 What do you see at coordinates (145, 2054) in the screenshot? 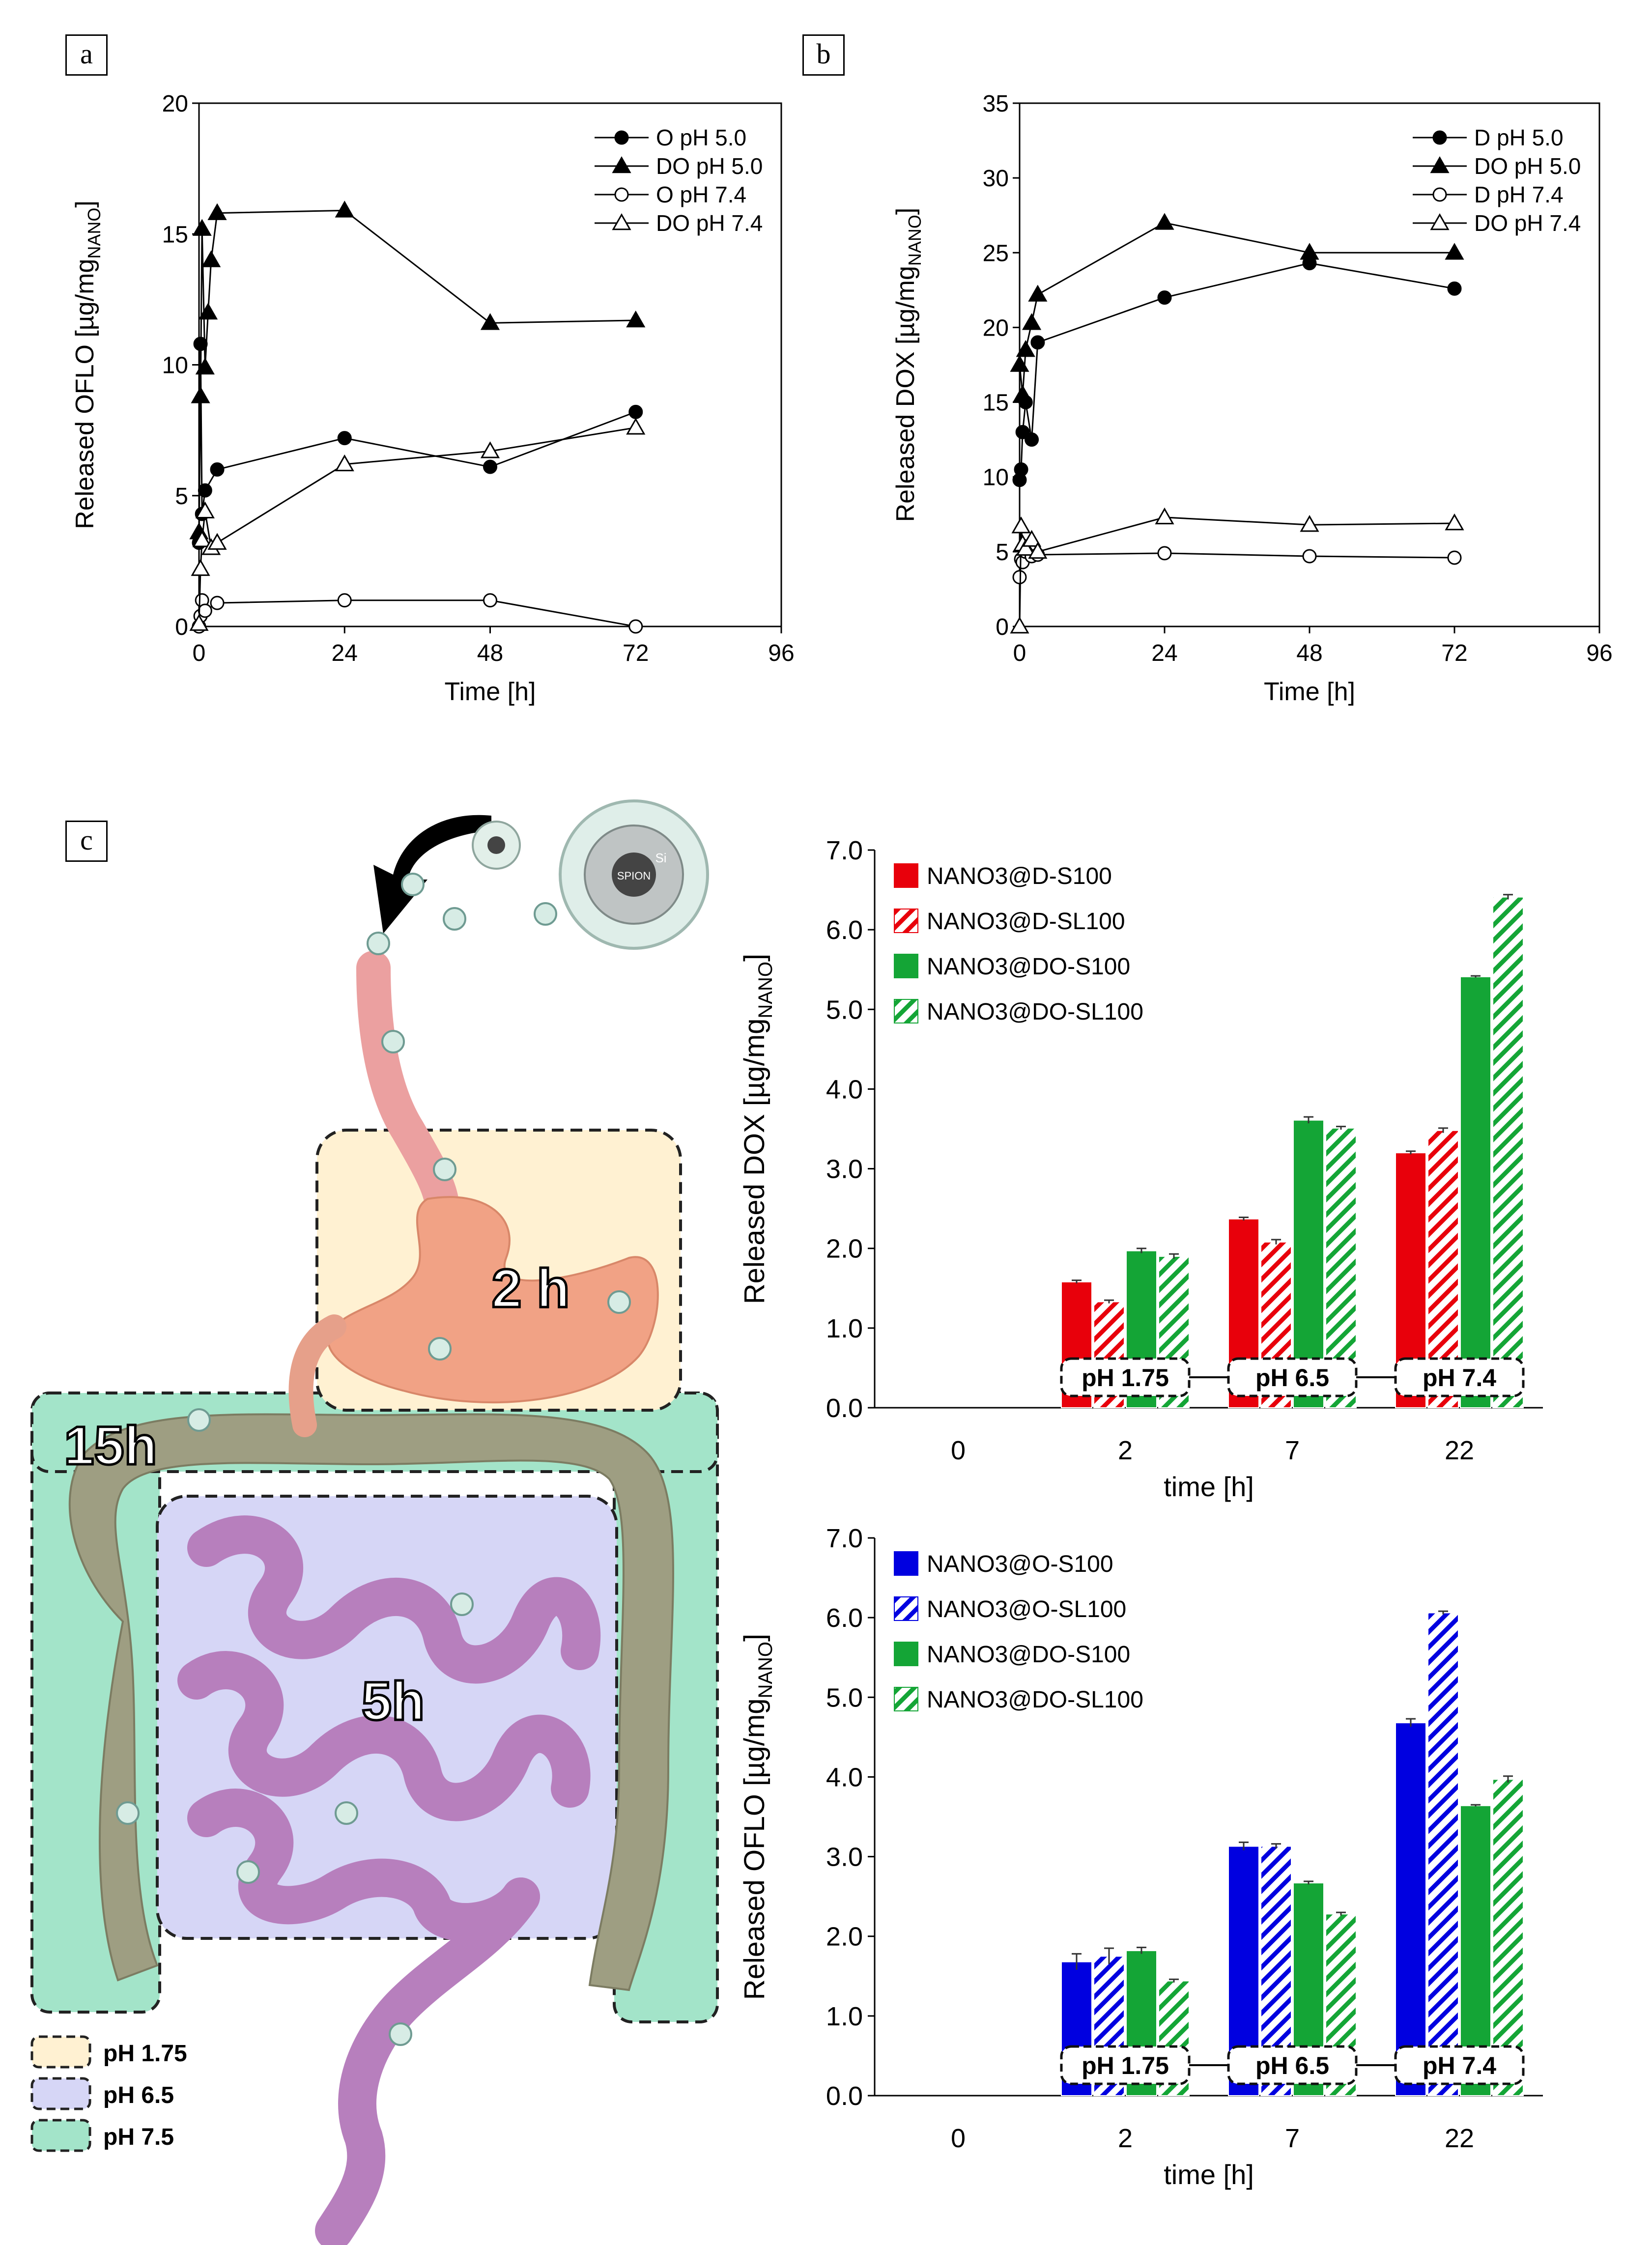
I see `legend-label-ph-1-75: pH 1.75` at bounding box center [145, 2054].